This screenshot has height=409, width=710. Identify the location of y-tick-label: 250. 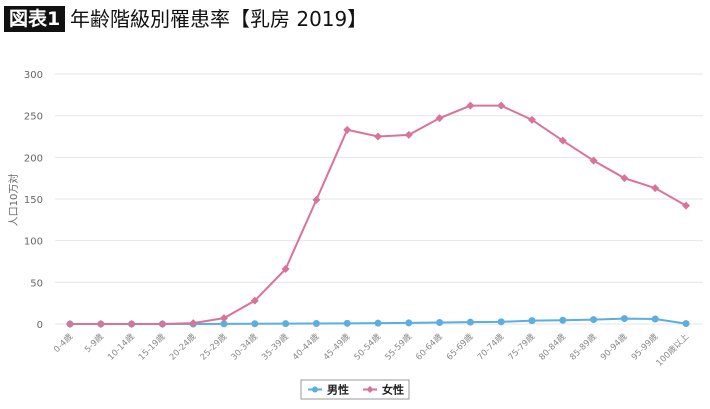
(33, 117).